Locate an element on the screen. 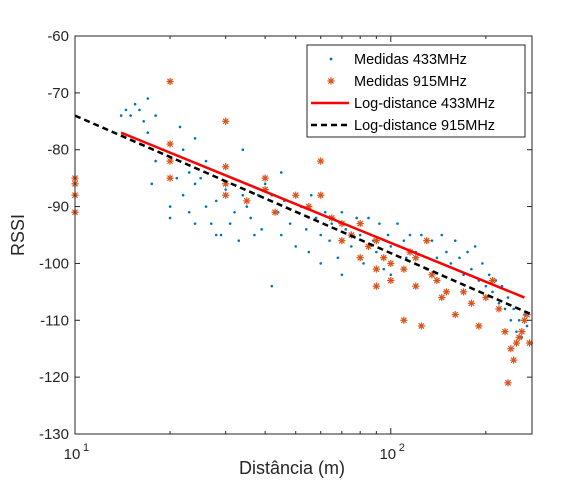 The width and height of the screenshot is (588, 486). y-tick-label: -90 is located at coordinates (58, 207).